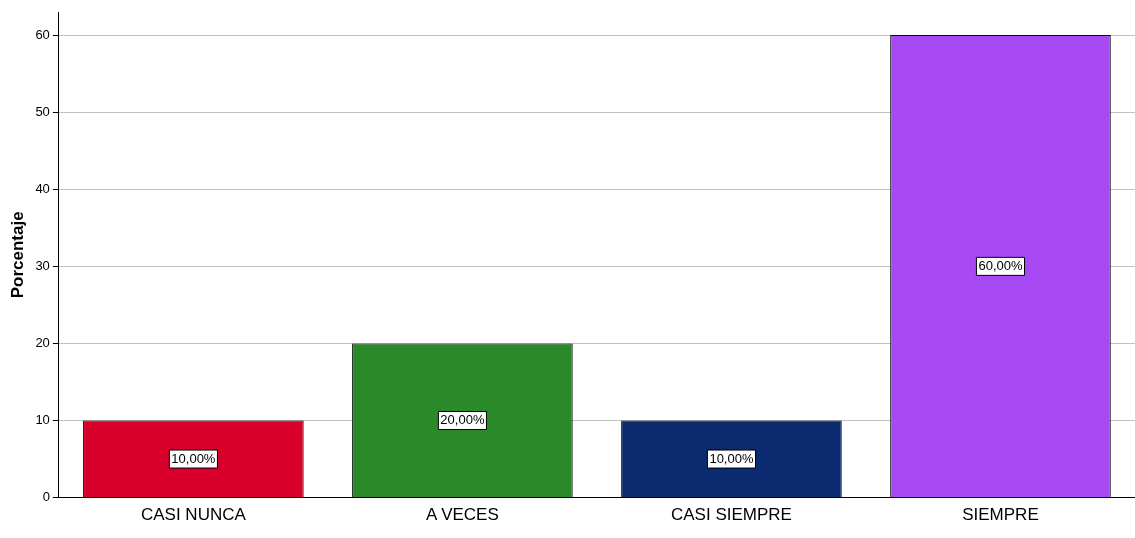 The image size is (1135, 538). What do you see at coordinates (1000, 265) in the screenshot?
I see `data-label: 60,00%` at bounding box center [1000, 265].